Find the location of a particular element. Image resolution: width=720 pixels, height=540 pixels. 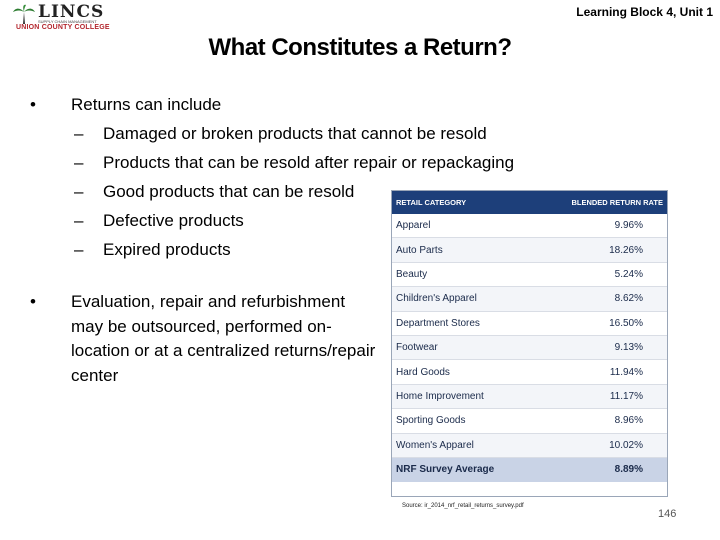

table-header: RETAIL CATEGORY BLENDED RETURN RATE is located at coordinates (529, 202).